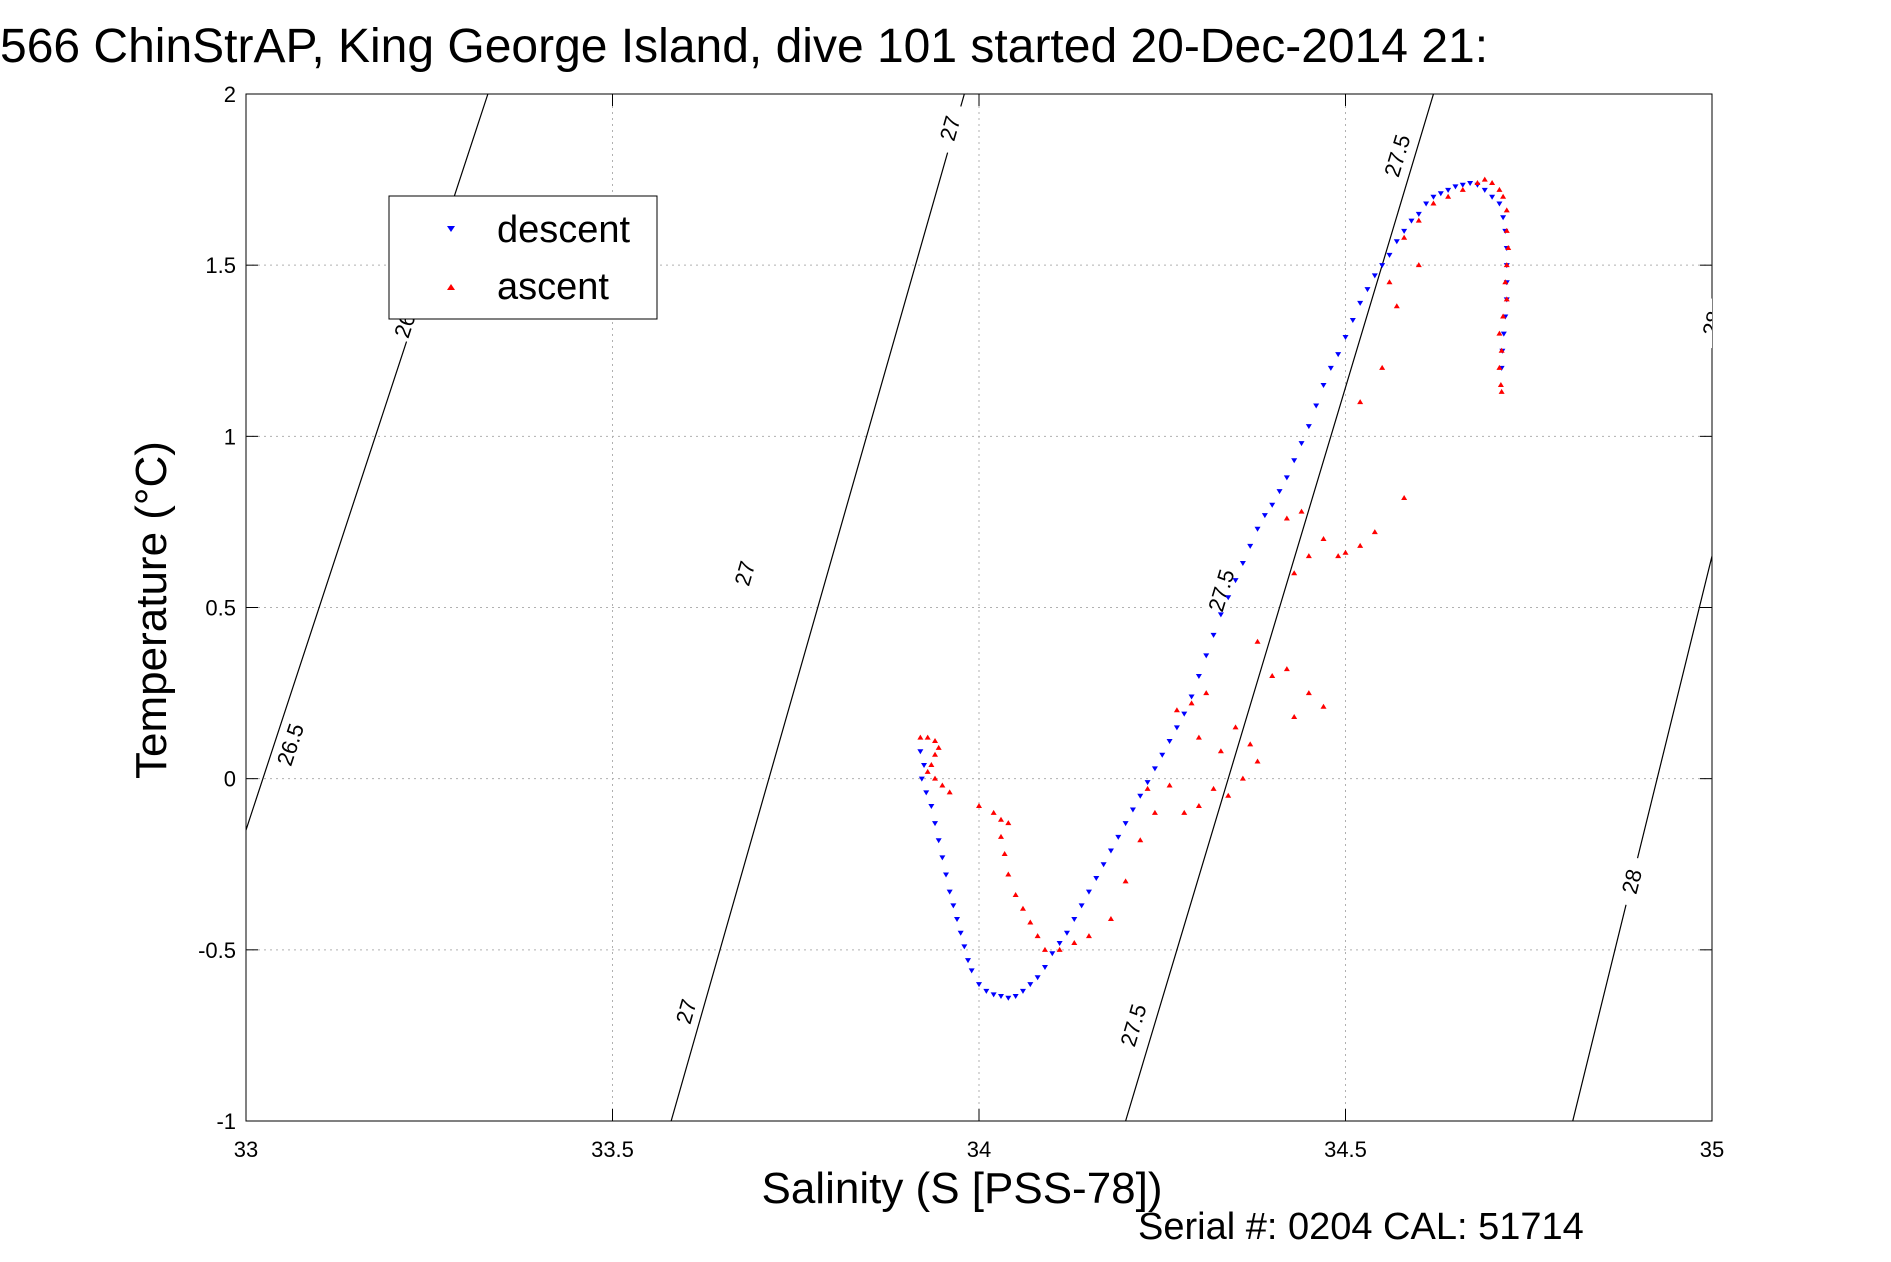 The width and height of the screenshot is (1891, 1262). I want to click on contour-label: 27, so click(949, 128).